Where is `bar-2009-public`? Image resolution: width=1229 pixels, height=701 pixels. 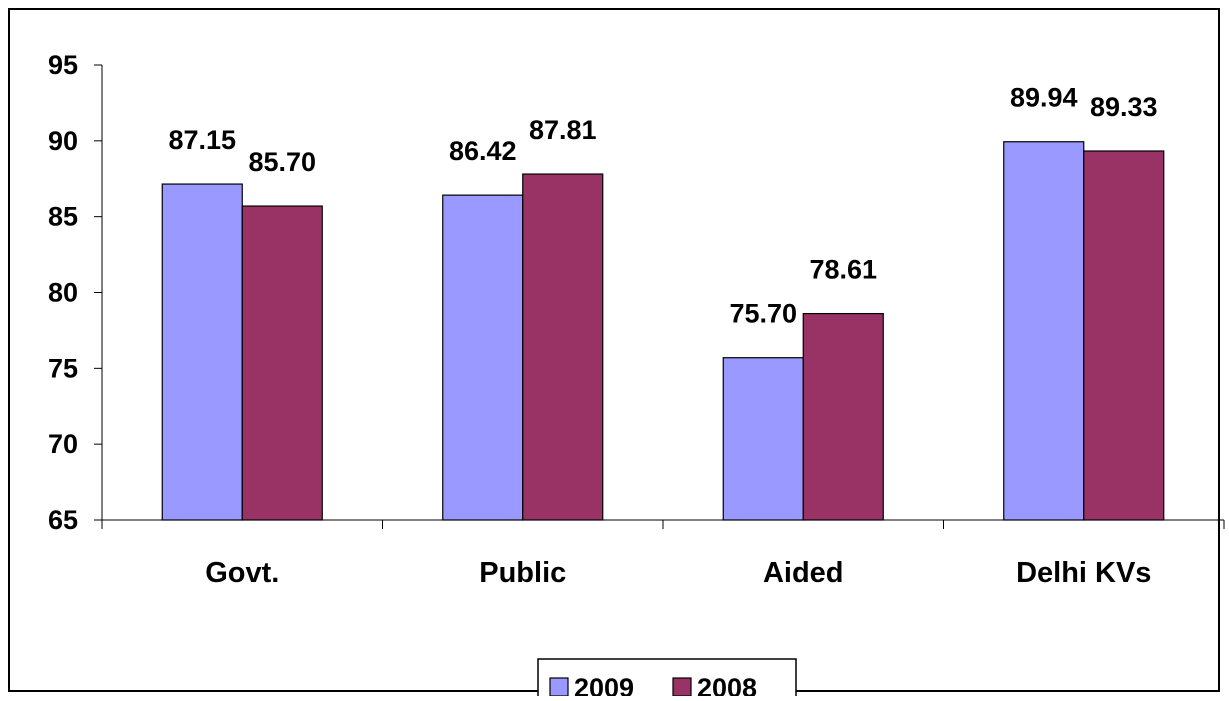 bar-2009-public is located at coordinates (483, 357).